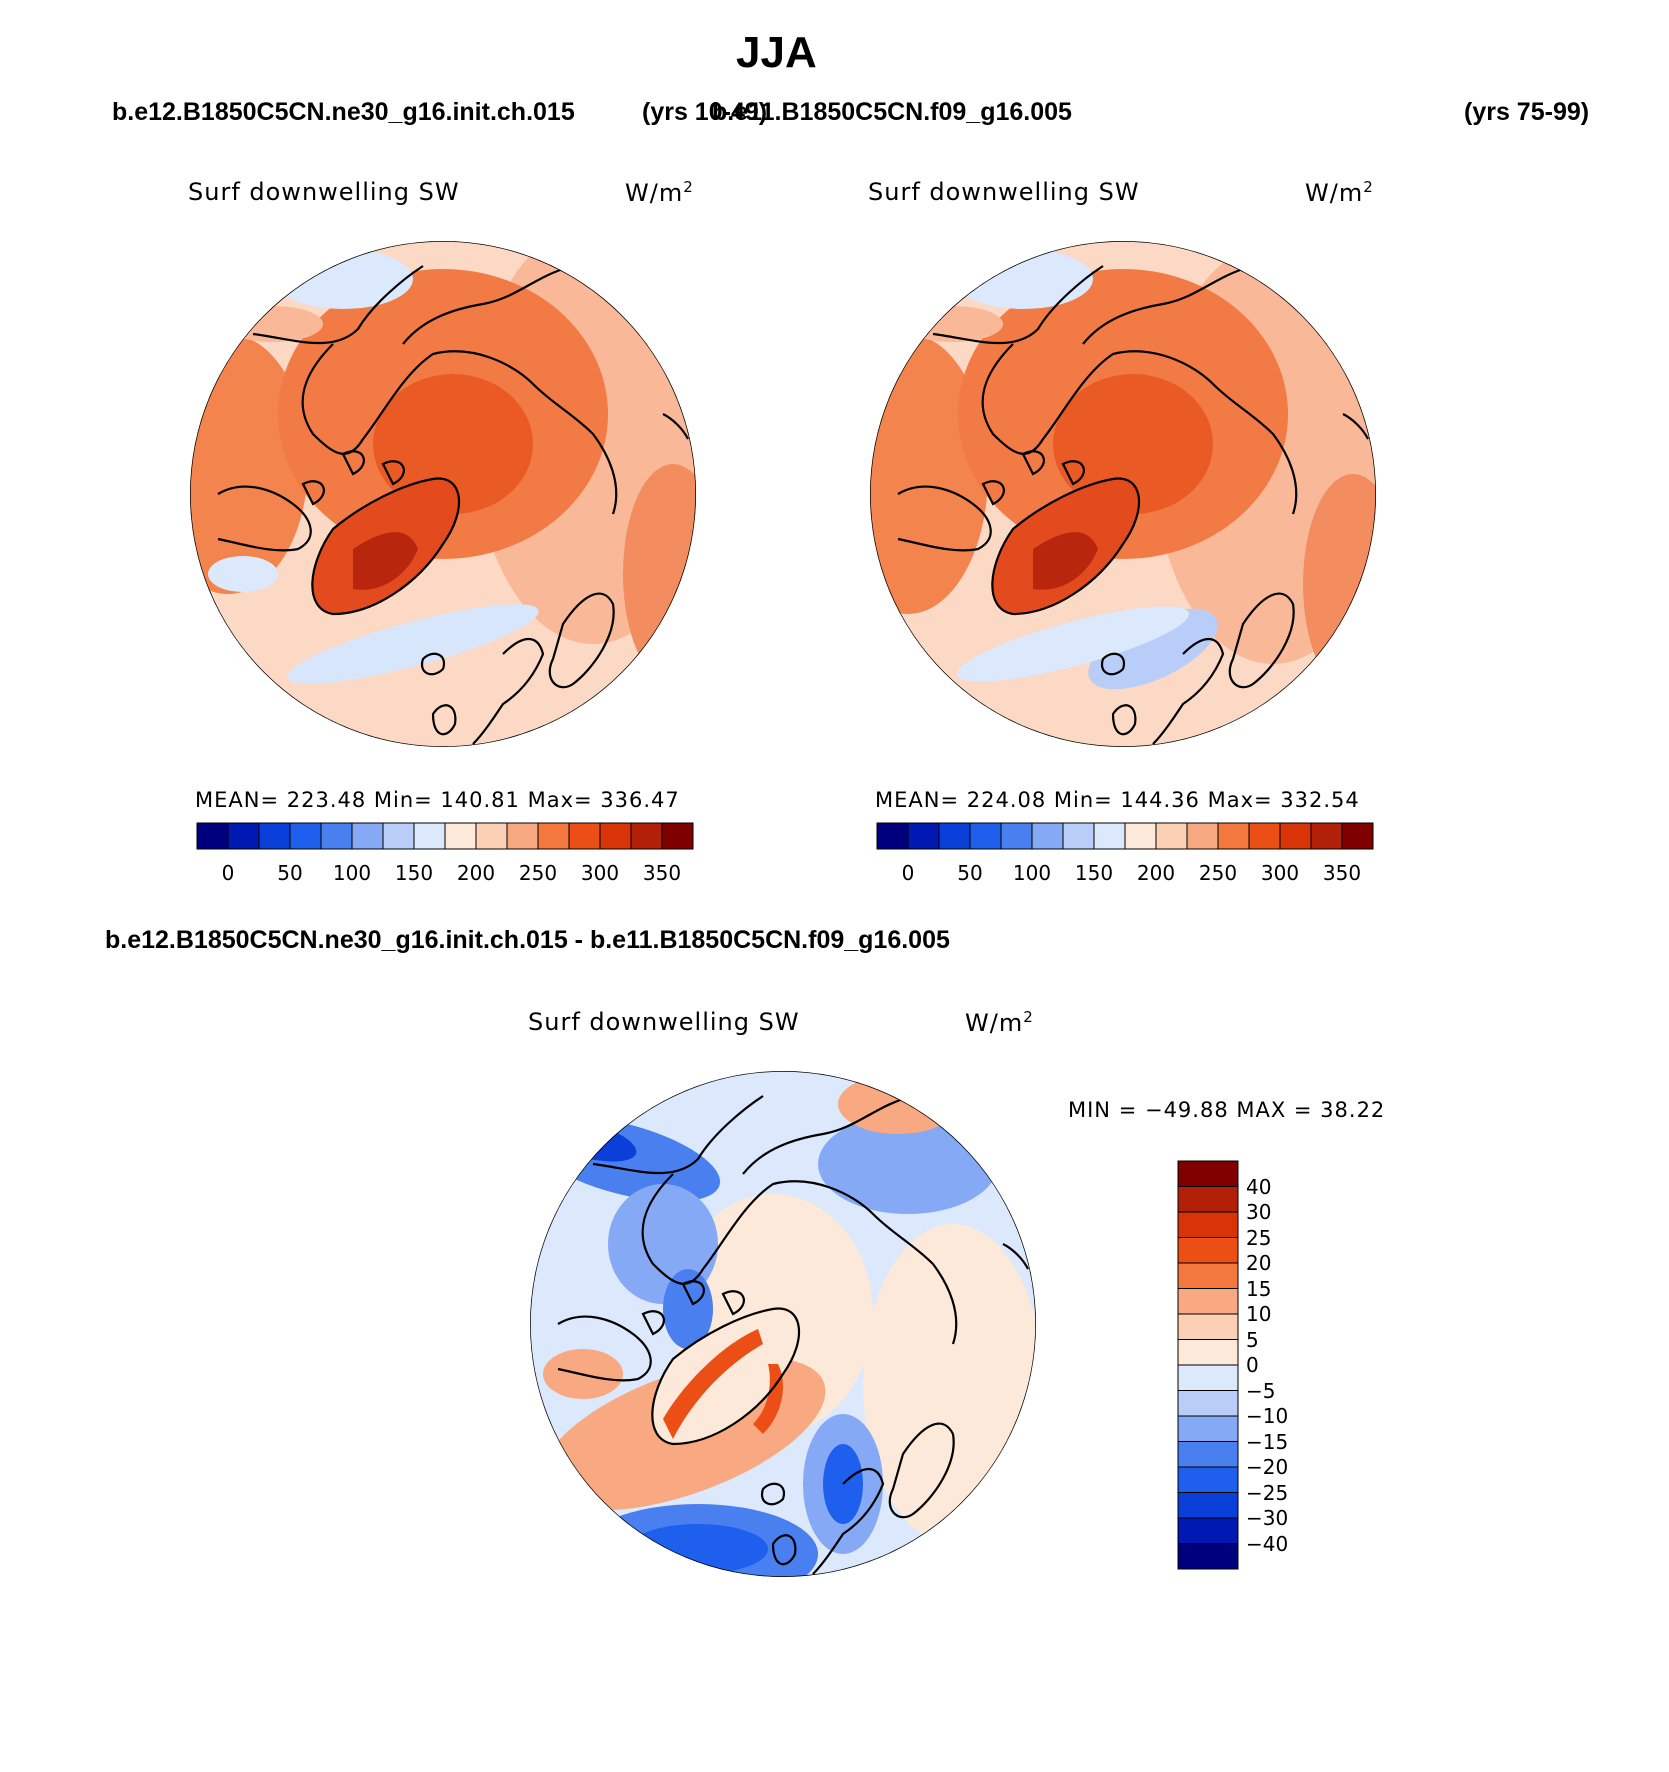  Describe the element at coordinates (249, 464) in the screenshot. I see `pacific-field` at that location.